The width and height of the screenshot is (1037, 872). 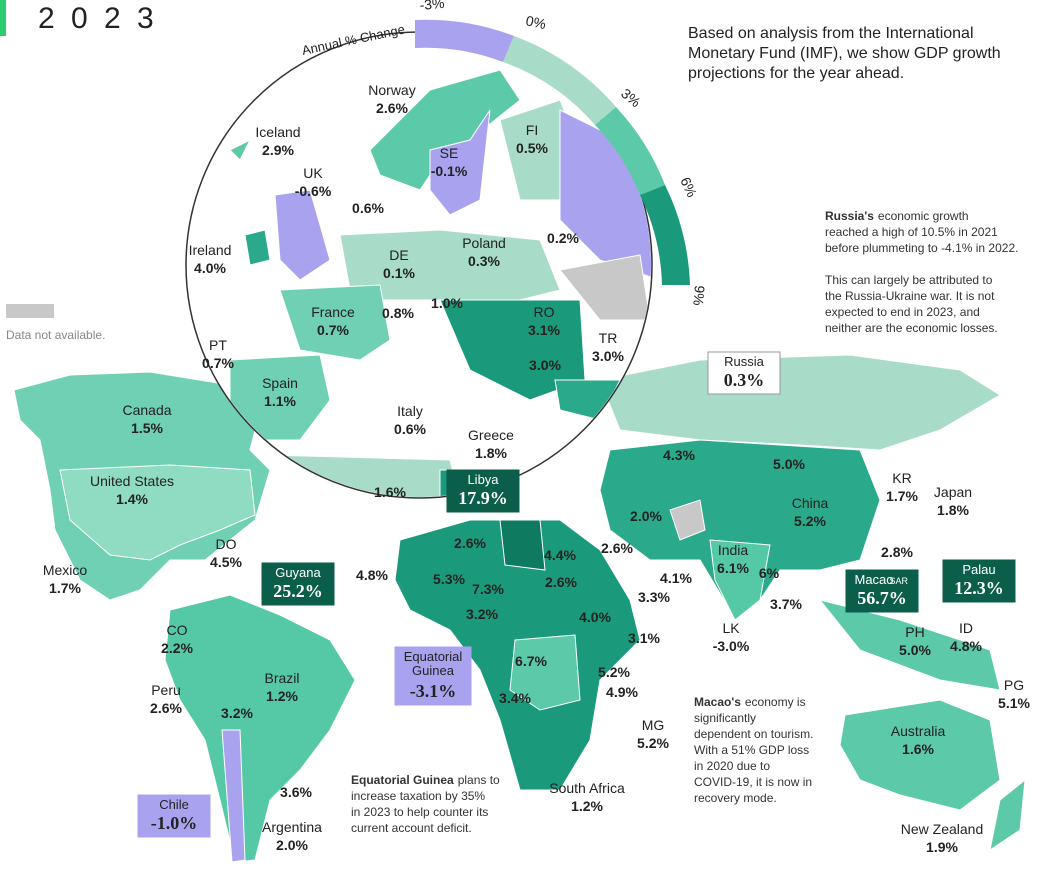 I want to click on country-name: United States, so click(x=132, y=481).